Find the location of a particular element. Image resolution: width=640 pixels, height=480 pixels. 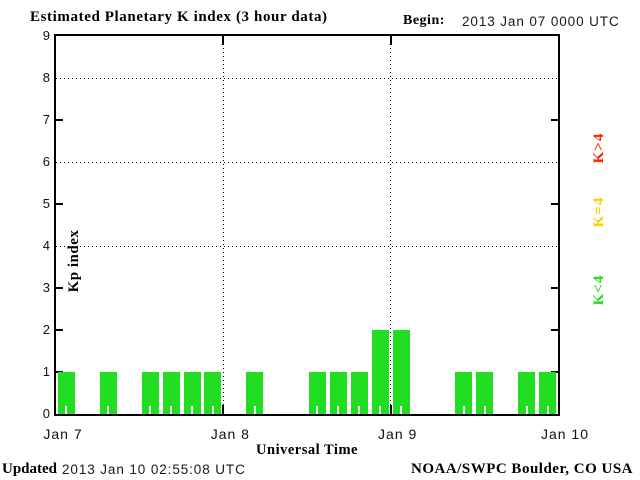

y-axis-label-8: 8 is located at coordinates (46, 77).